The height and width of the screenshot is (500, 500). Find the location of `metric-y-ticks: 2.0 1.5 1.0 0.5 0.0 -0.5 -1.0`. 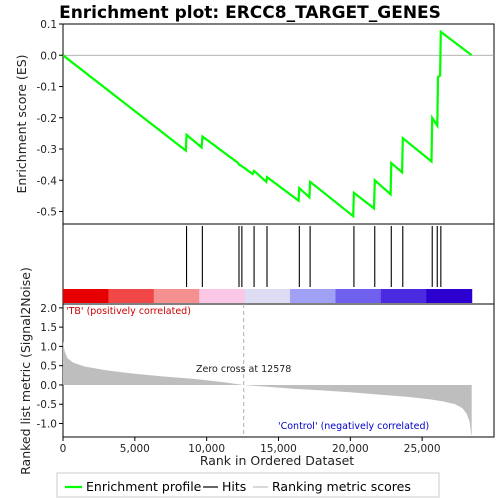

metric-y-ticks: 2.0 1.5 1.0 0.5 0.0 -0.5 -1.0 is located at coordinates (50, 367).